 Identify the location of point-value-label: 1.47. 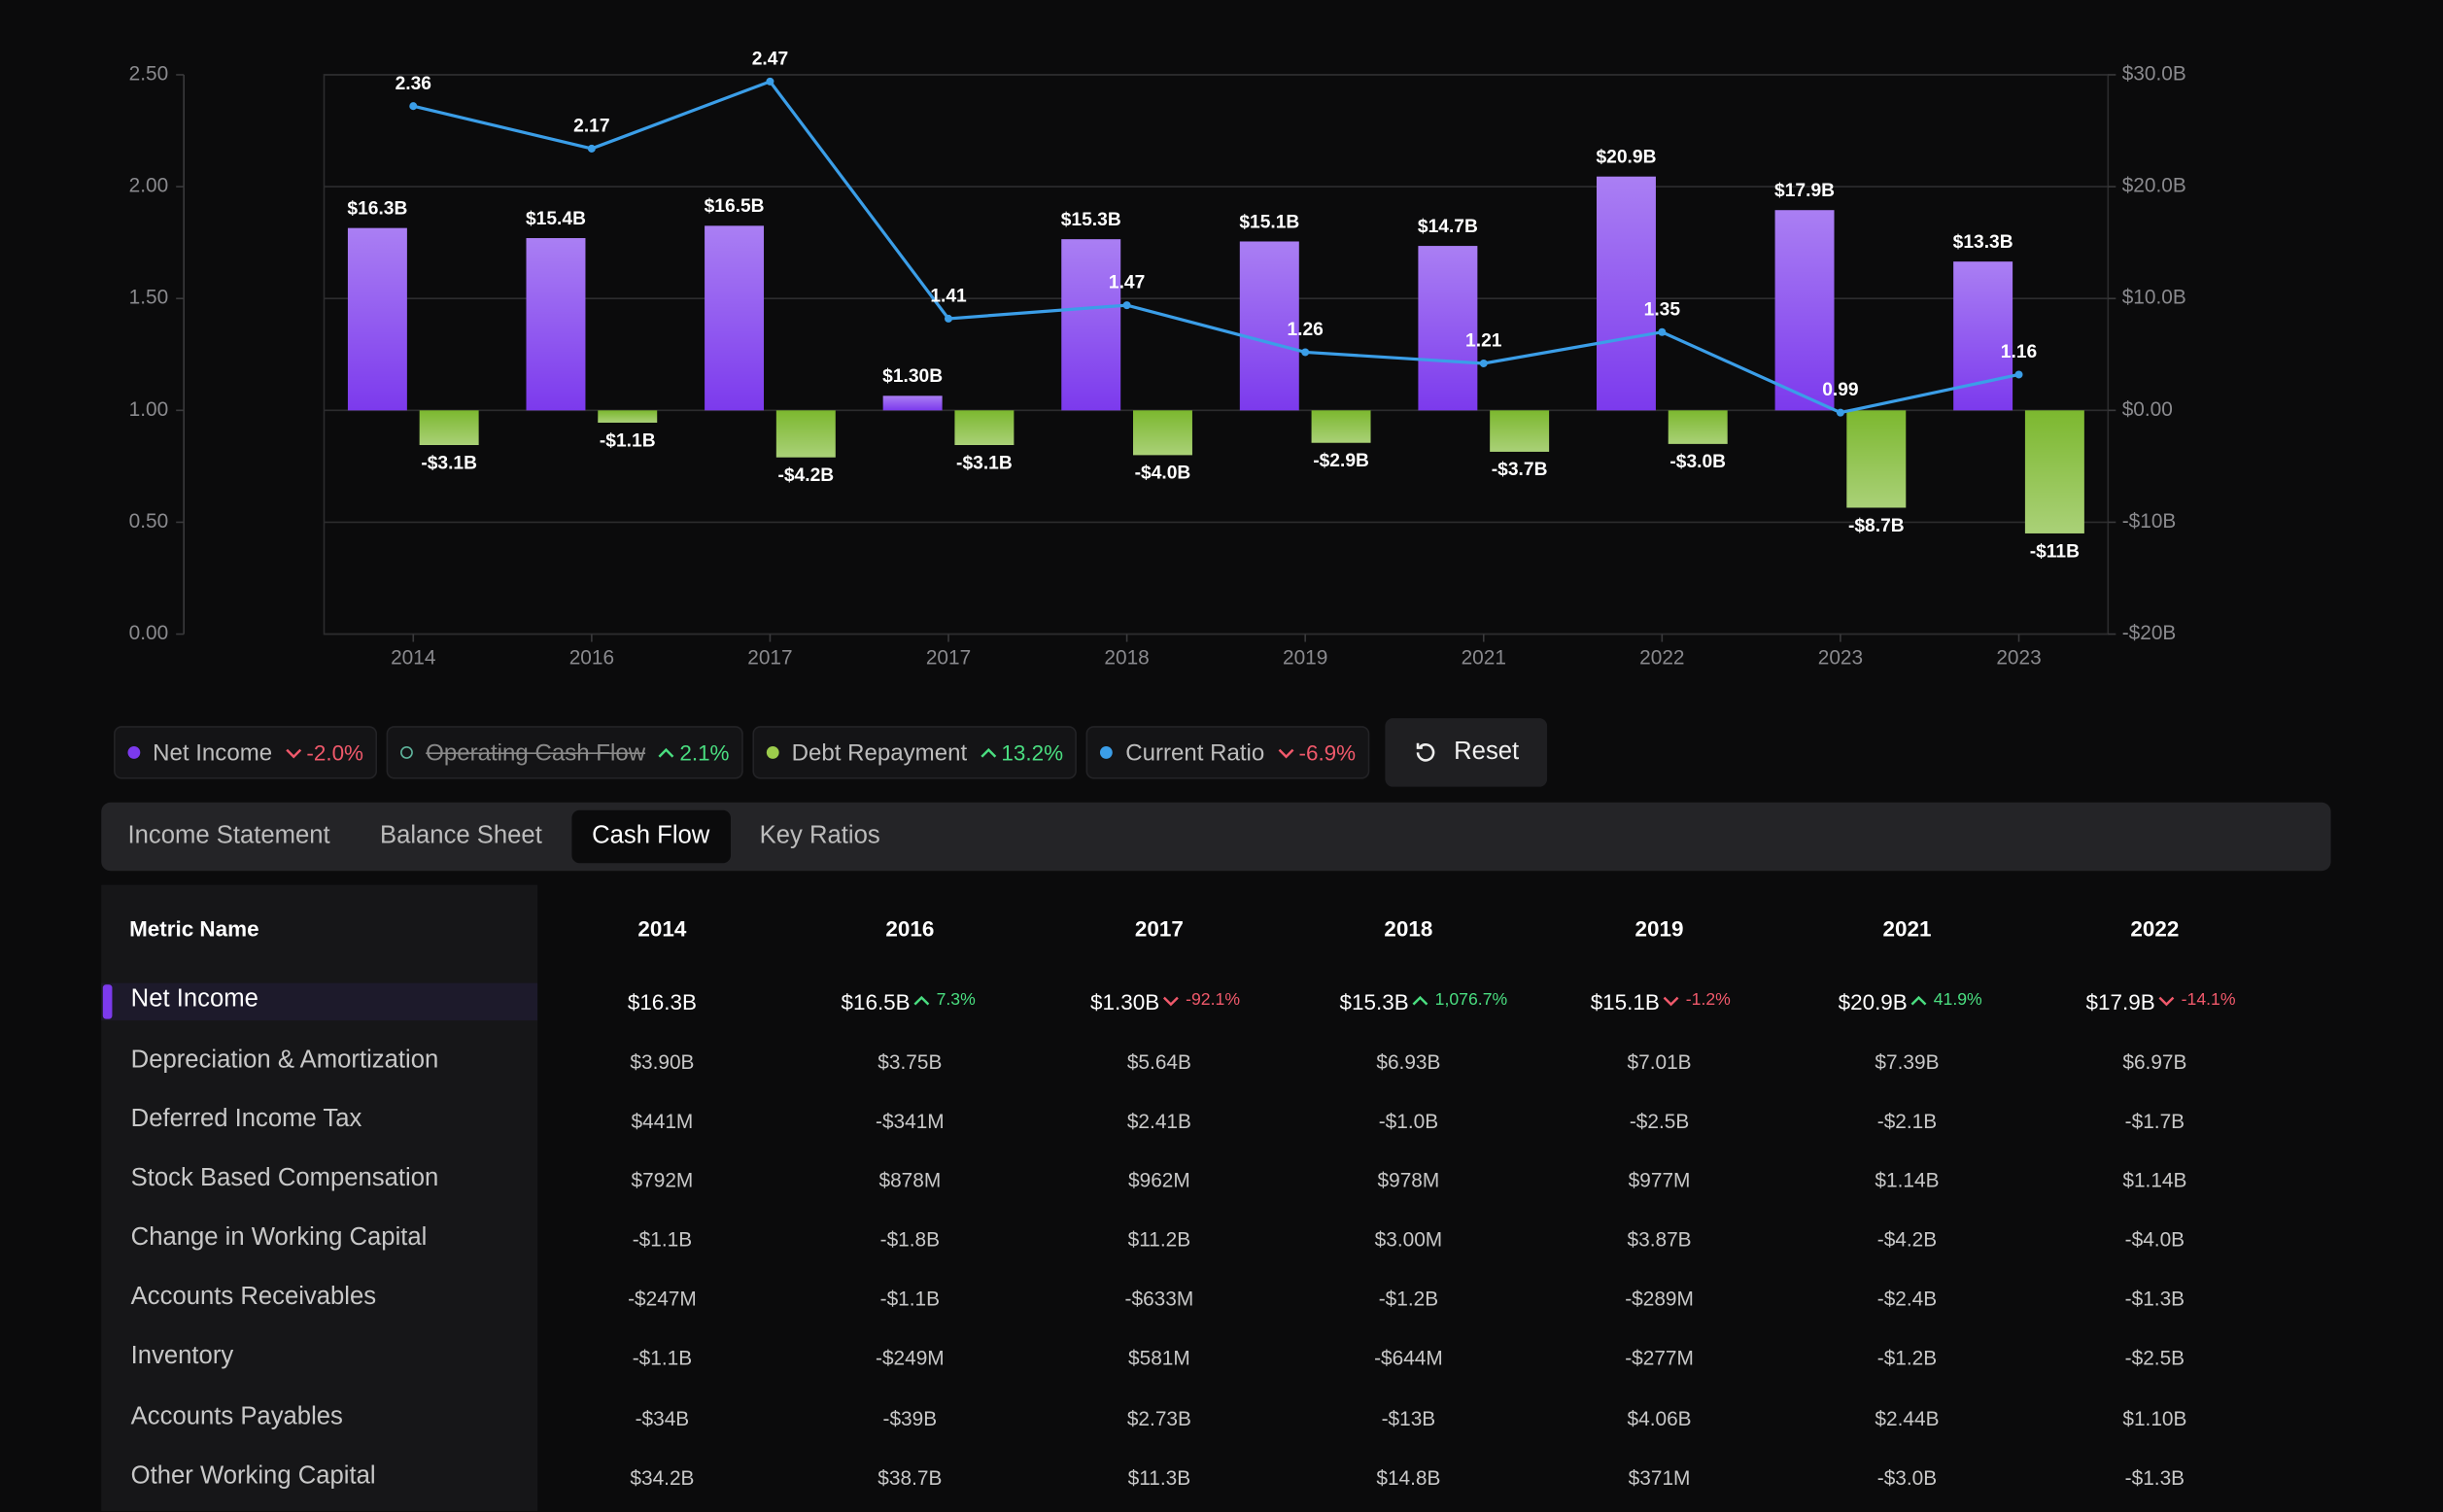
(1127, 283).